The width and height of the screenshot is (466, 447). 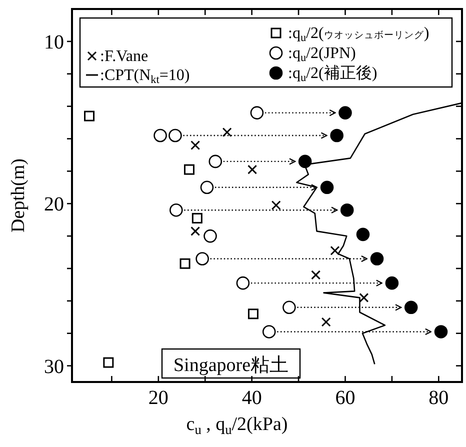 I want to click on legend-label: :CPT(N$_{kt}$=10), so click(x=145, y=76).